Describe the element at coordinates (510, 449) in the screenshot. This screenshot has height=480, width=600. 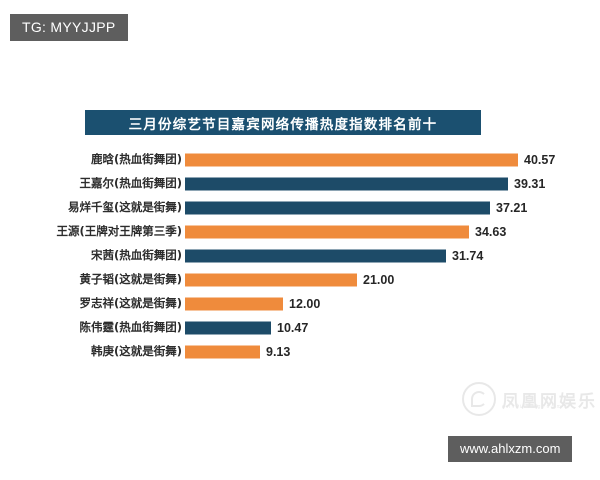
I see `site-url-badge: www.ahlxzm.com` at that location.